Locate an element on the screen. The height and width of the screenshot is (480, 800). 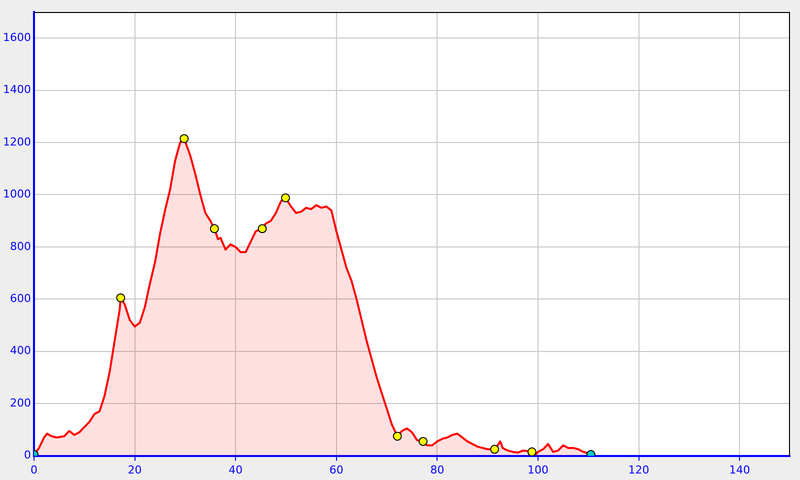
x-tick-label: 40 is located at coordinates (235, 469).